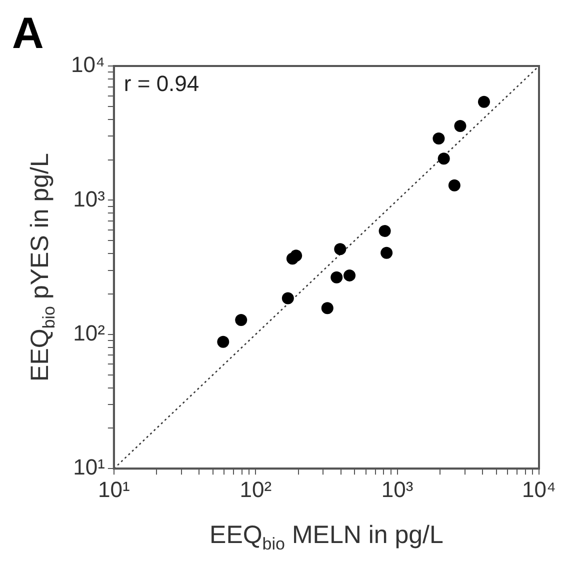 The width and height of the screenshot is (573, 565). Describe the element at coordinates (539, 489) in the screenshot. I see `x-tick-label: 10⁴` at that location.